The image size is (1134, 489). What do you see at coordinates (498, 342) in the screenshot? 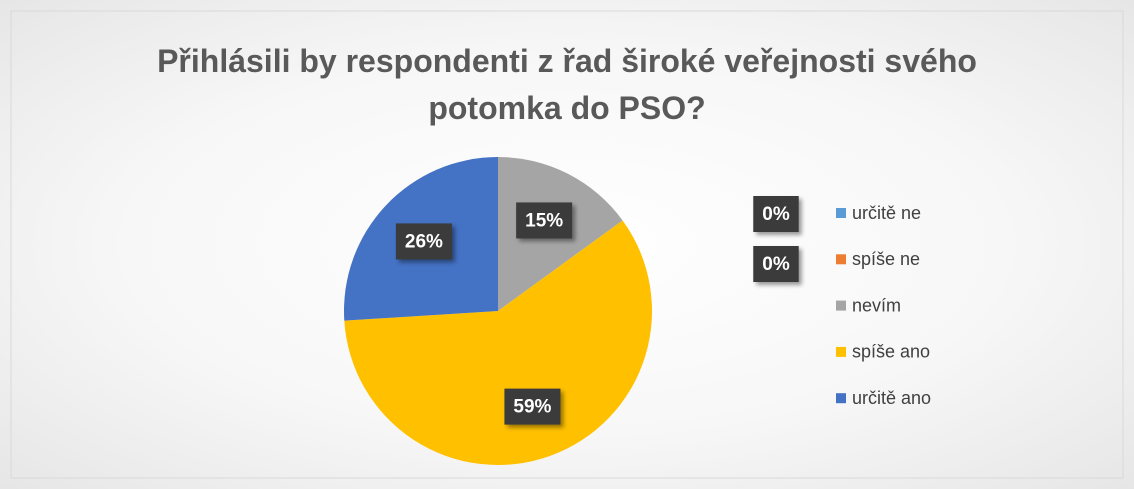
I see `pie-slice` at bounding box center [498, 342].